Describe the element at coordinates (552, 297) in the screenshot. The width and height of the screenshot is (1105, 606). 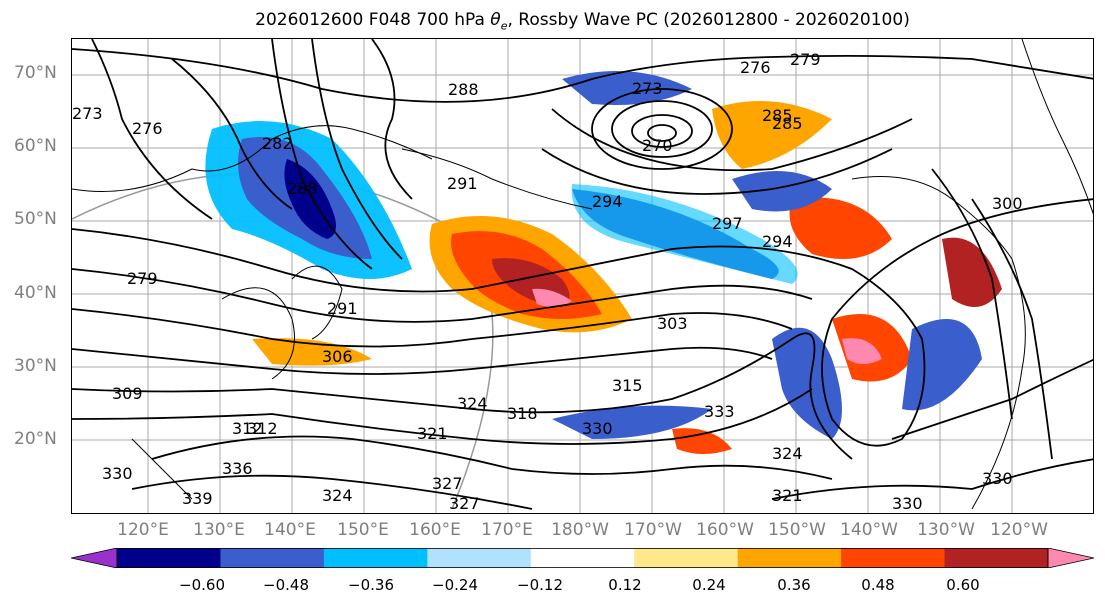
I see `shade-pos-pacific-peak` at that location.